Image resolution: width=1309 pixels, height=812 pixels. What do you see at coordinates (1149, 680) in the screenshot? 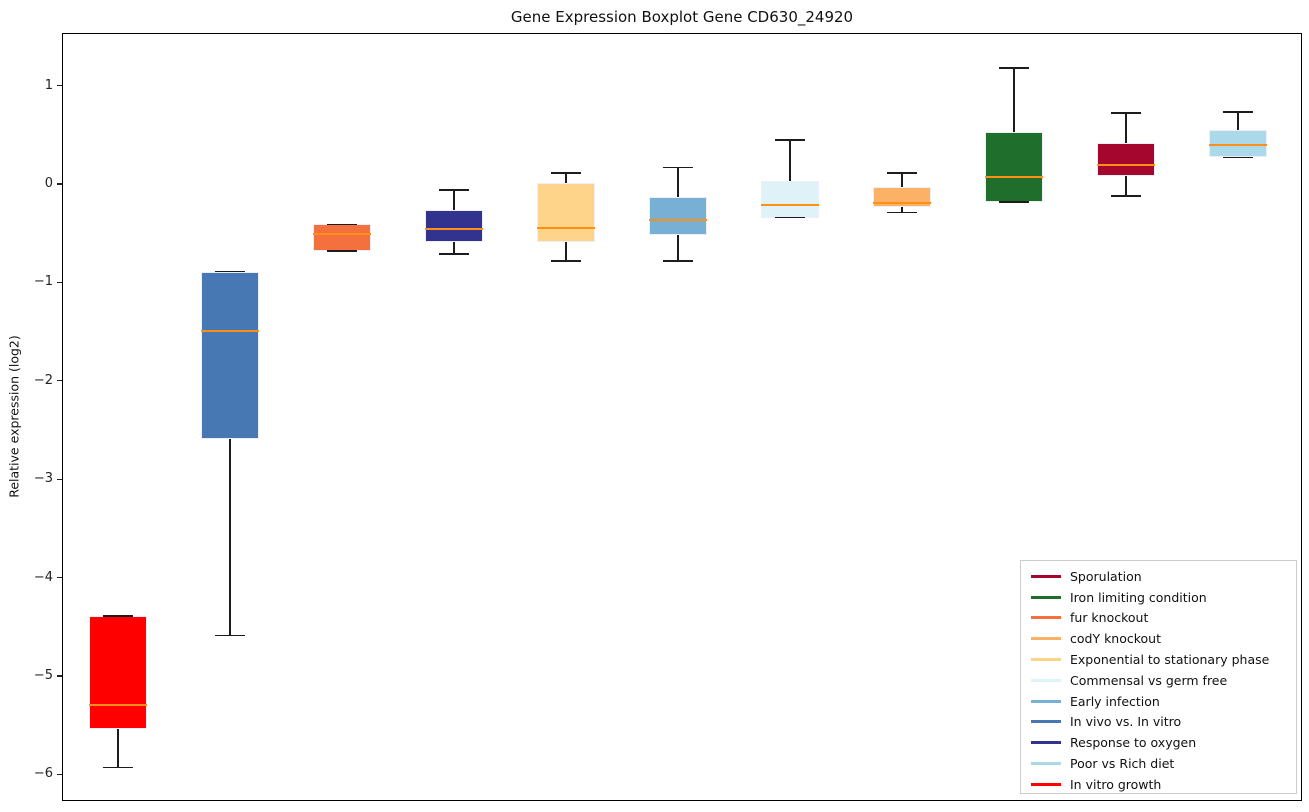
I see `legend-label: Commensal vs germ free` at bounding box center [1149, 680].